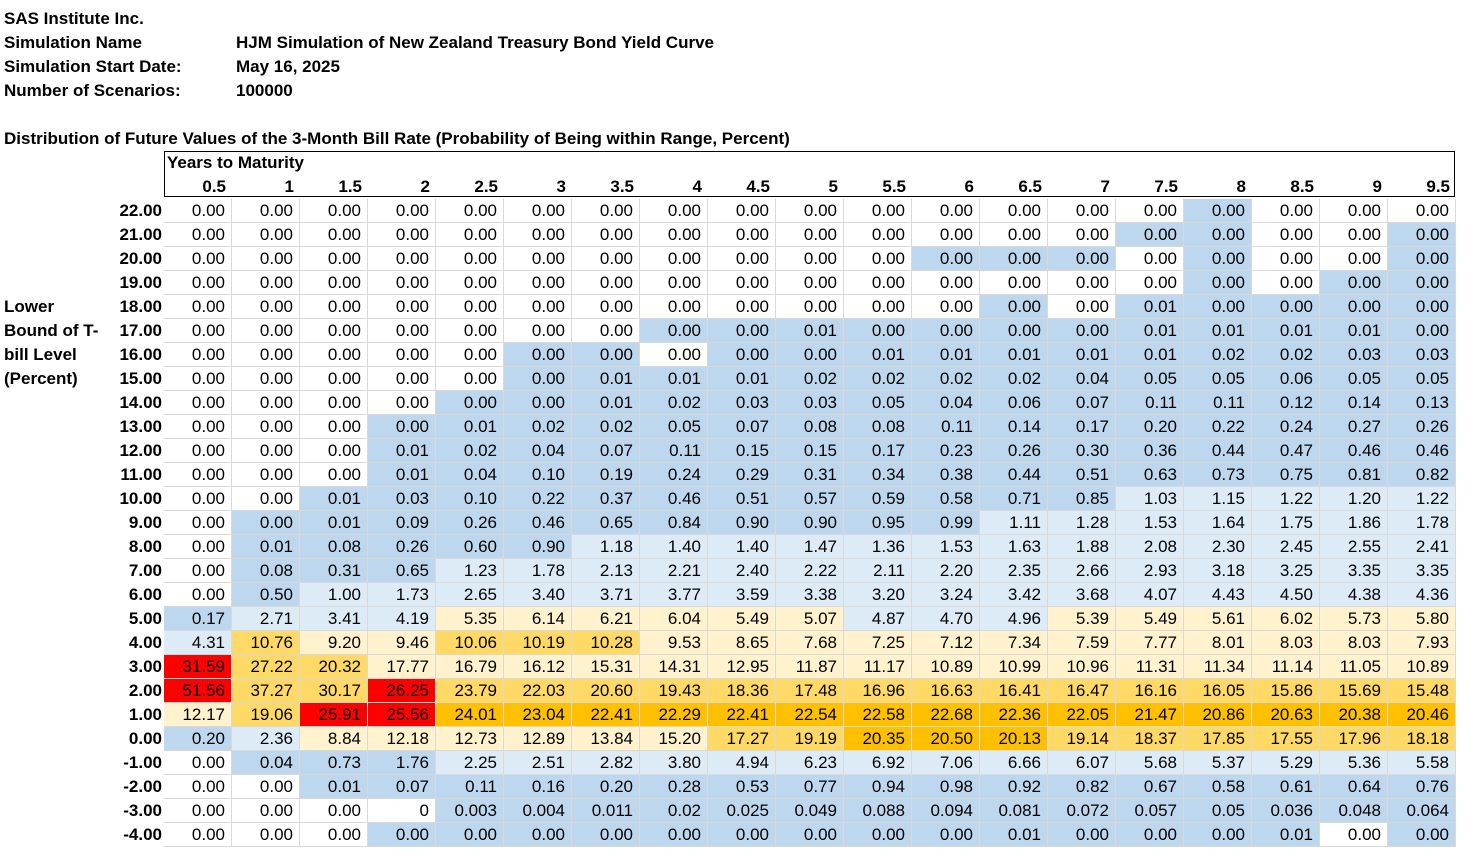 This screenshot has width=1471, height=856. What do you see at coordinates (1354, 475) in the screenshot?
I see `table-cell: 0.81` at bounding box center [1354, 475].